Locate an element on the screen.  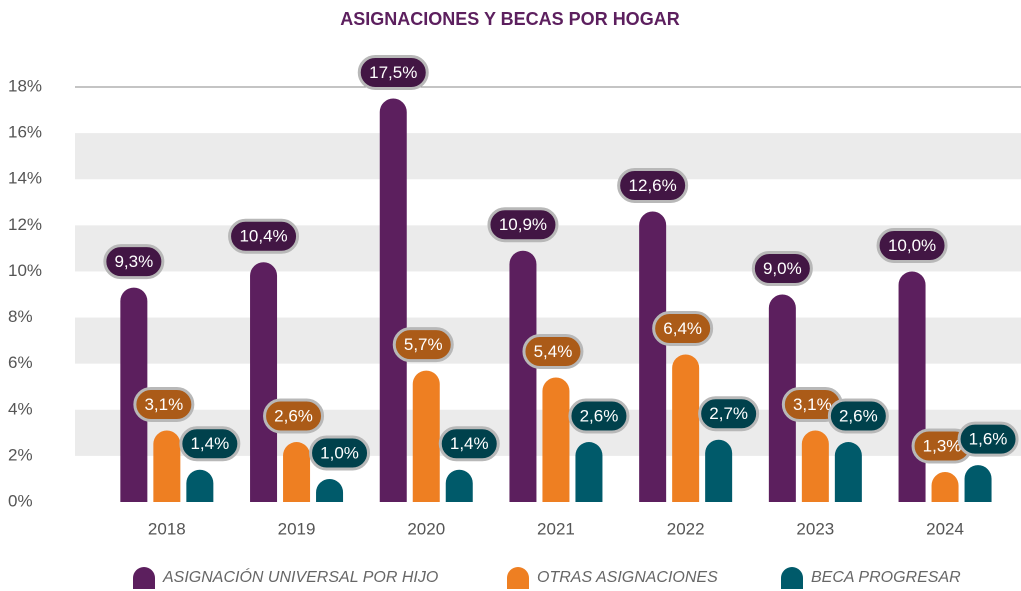
data-label: 10,0% is located at coordinates (912, 245).